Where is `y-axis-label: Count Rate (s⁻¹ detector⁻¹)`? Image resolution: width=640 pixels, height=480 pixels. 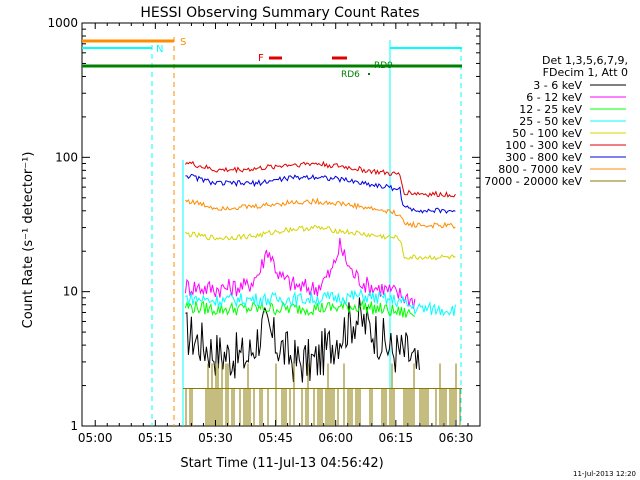
y-axis-label: Count Rate (s⁻¹ detector⁻¹) is located at coordinates (28, 240).